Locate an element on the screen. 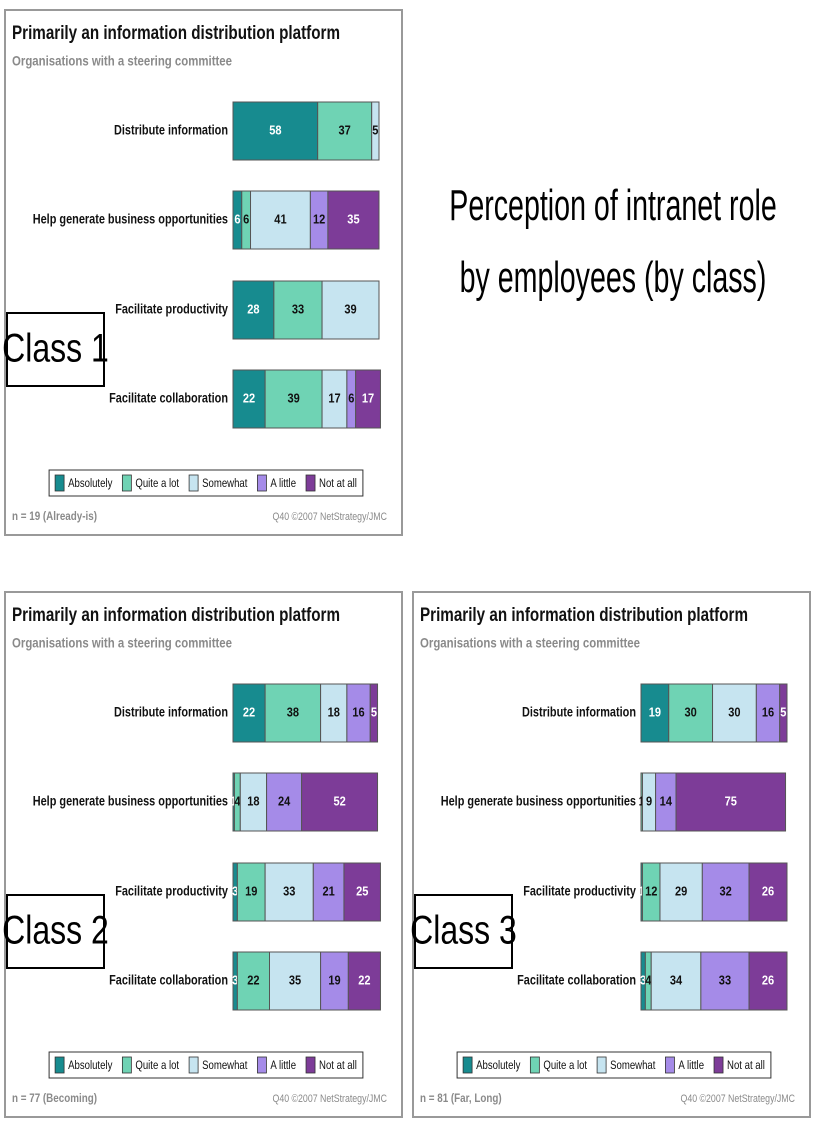  legend-label: Absolutely is located at coordinates (90, 1065).